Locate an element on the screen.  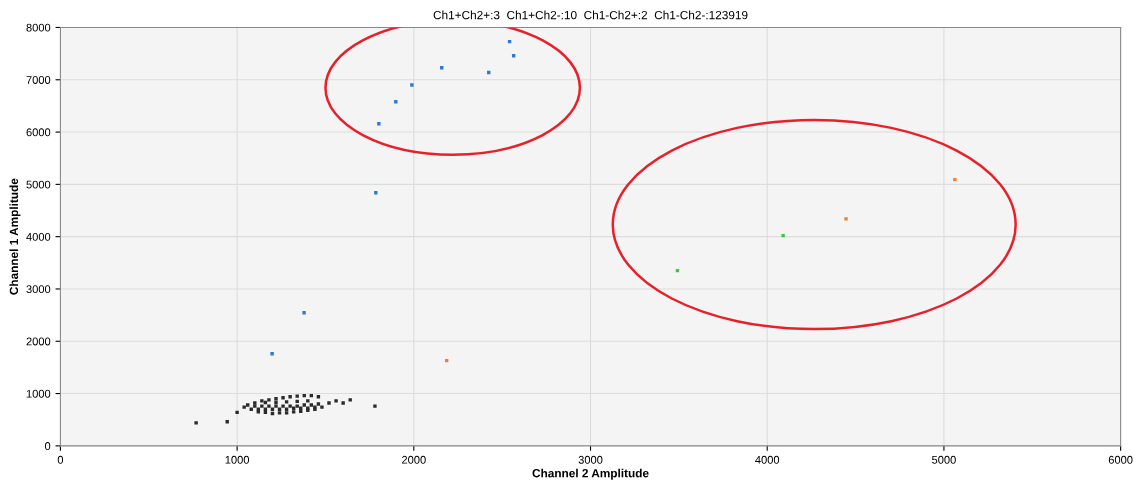
x-axis-title: Channel 2 Amplitude is located at coordinates (590, 474).